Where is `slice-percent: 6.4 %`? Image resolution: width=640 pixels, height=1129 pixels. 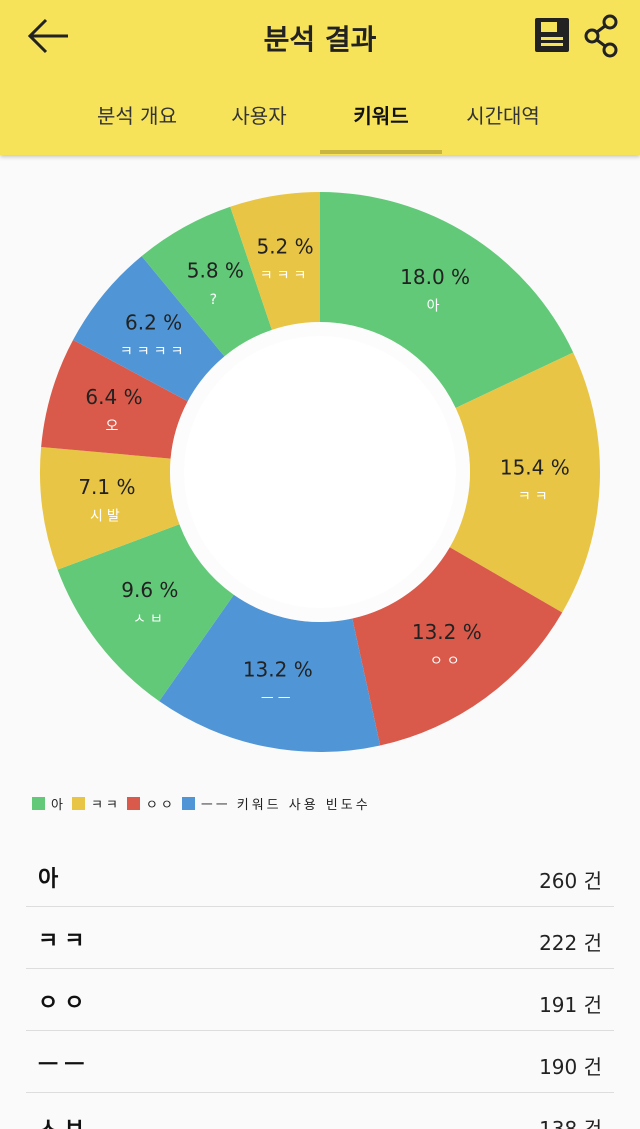
slice-percent: 6.4 % is located at coordinates (113, 397).